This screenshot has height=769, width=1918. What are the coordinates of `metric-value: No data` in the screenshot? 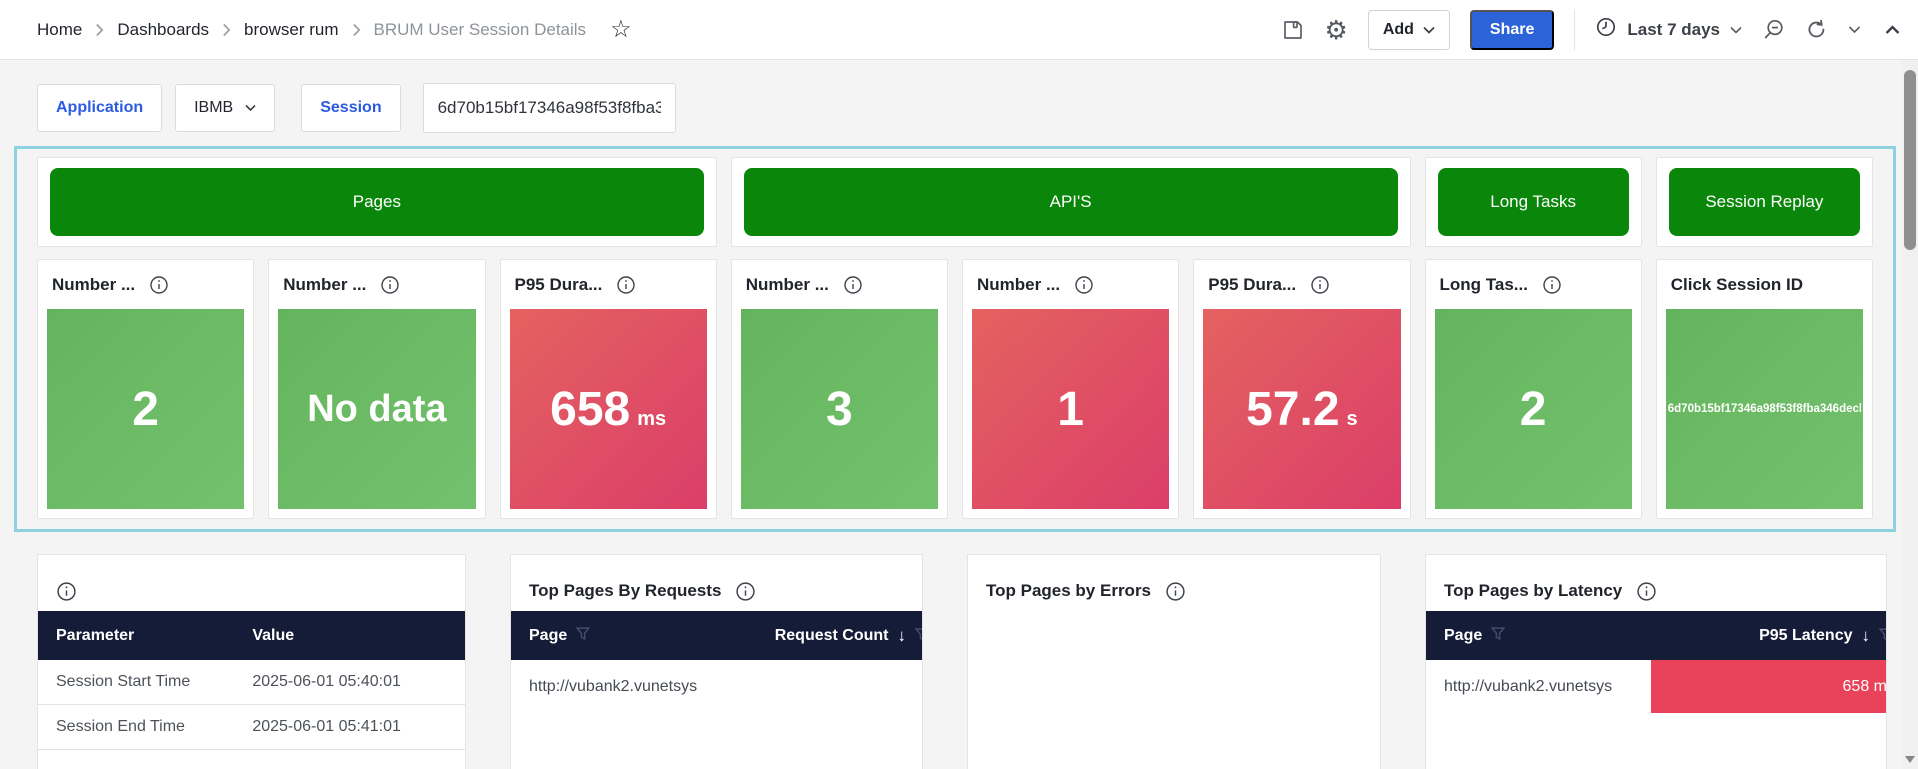 It's located at (377, 408).